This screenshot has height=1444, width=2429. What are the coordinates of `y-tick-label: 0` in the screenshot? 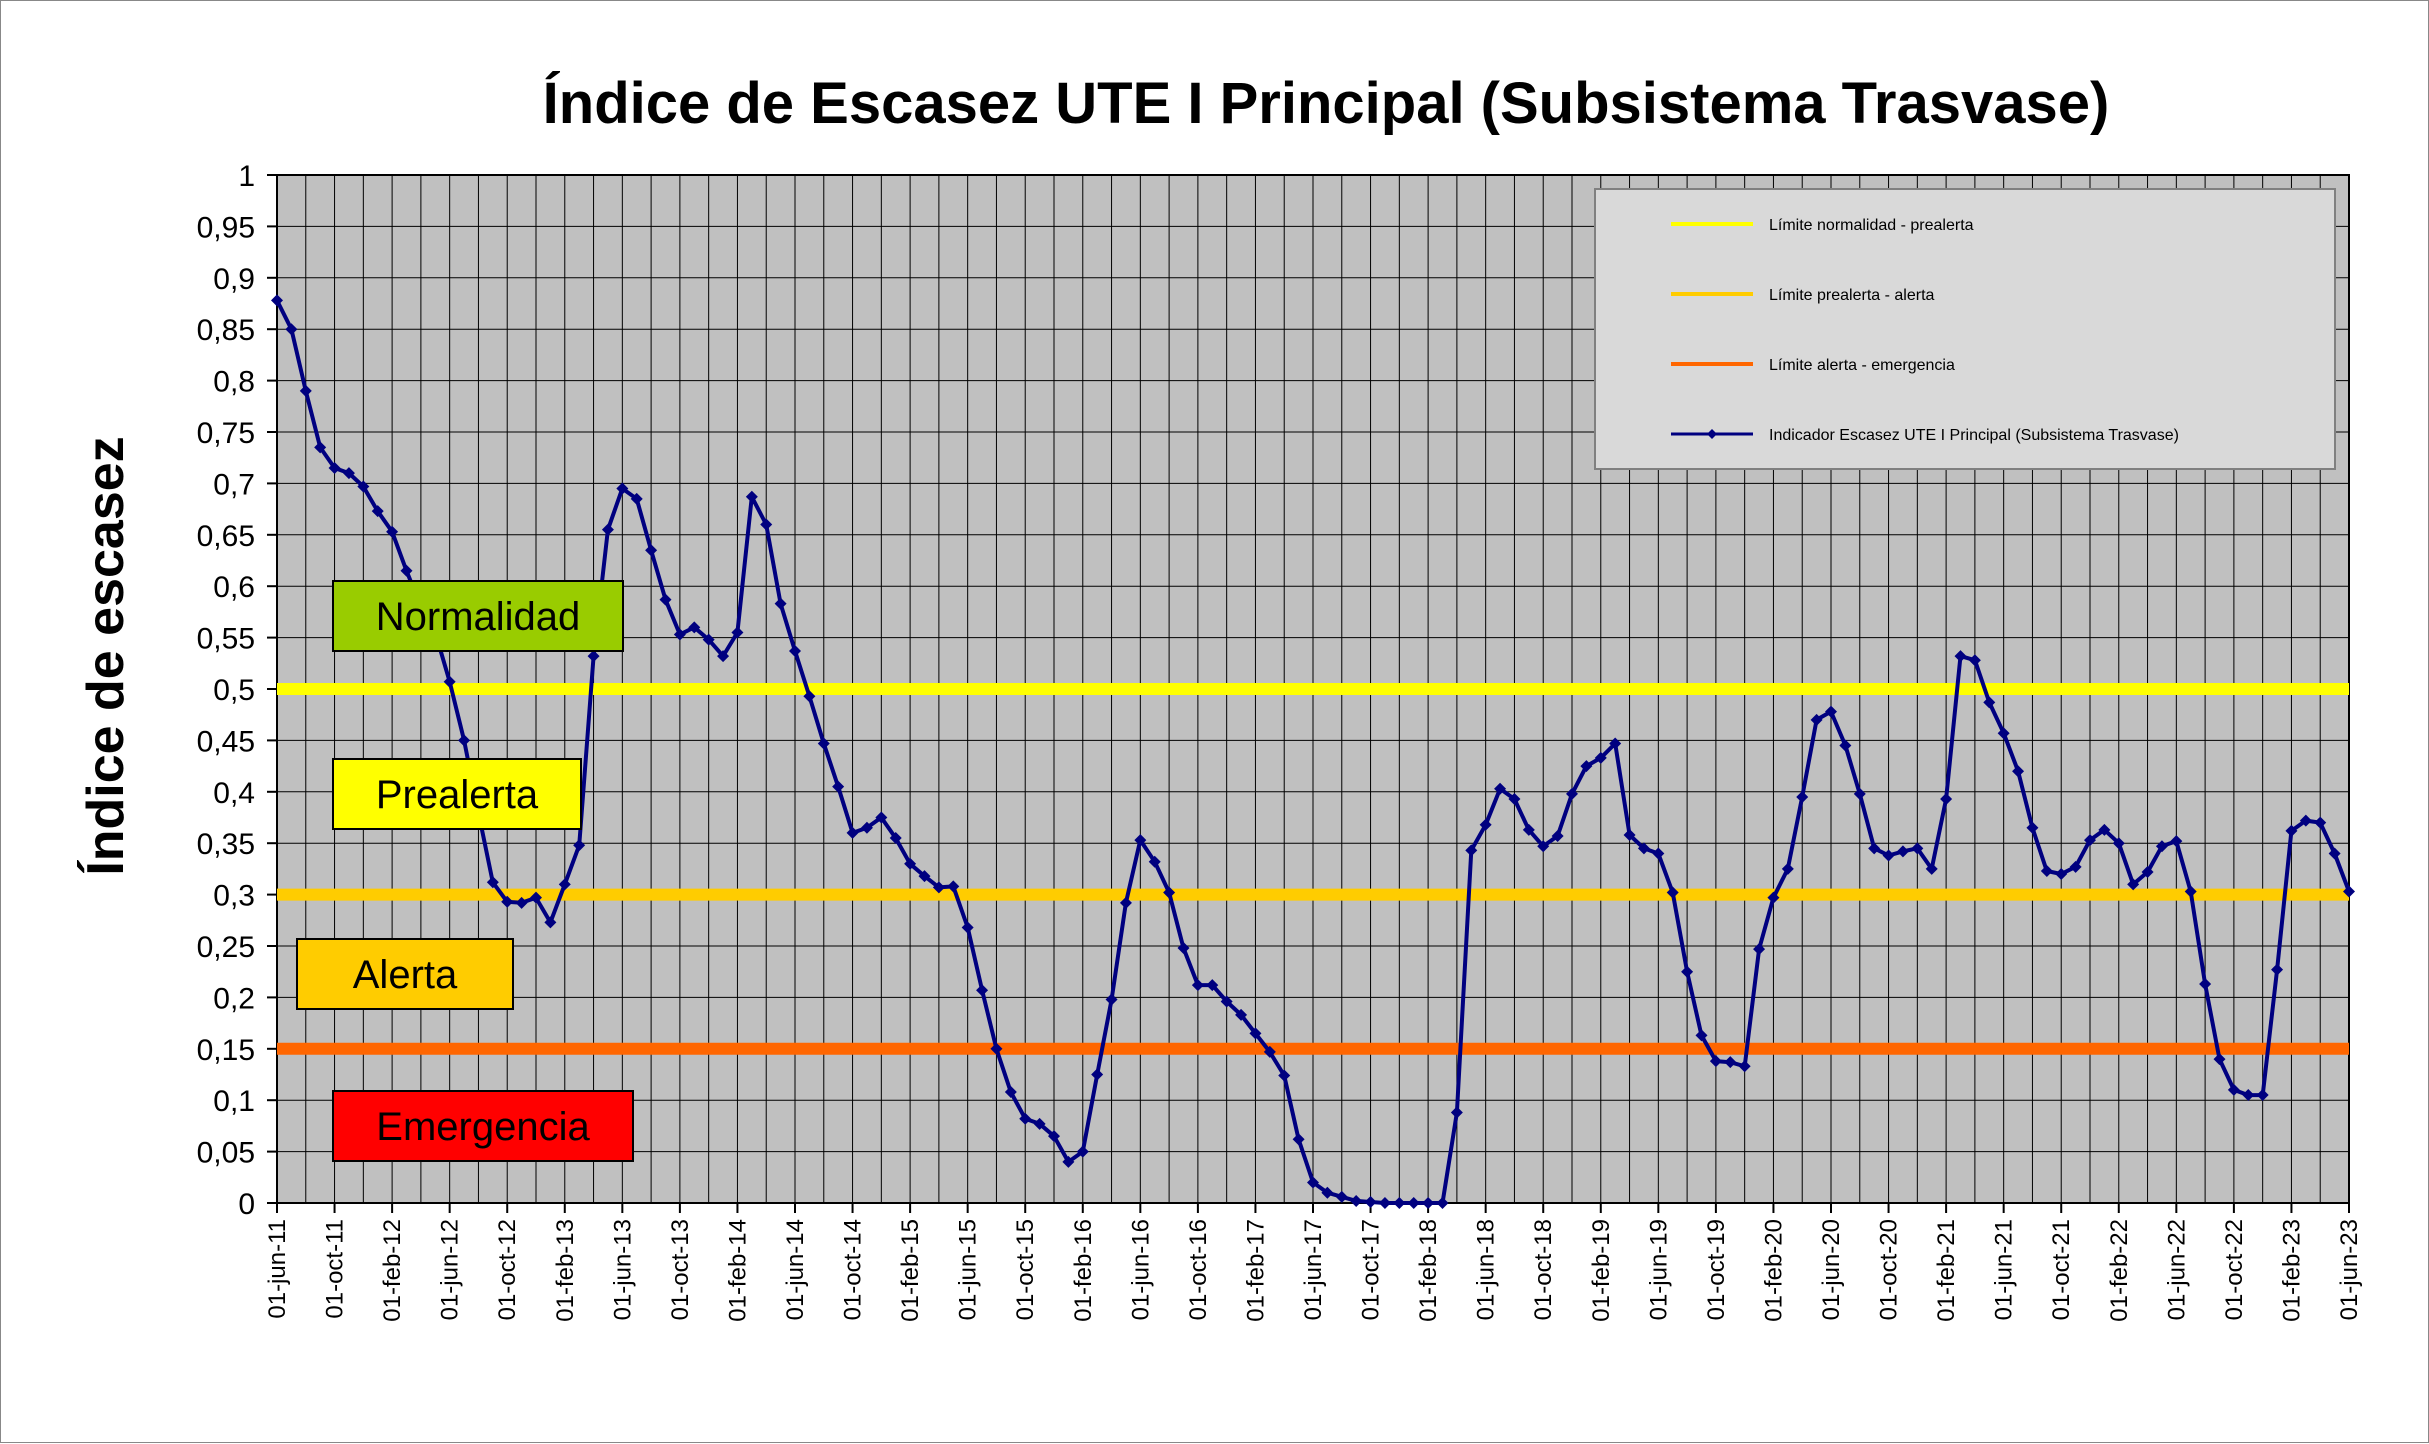 It's located at (246, 1204).